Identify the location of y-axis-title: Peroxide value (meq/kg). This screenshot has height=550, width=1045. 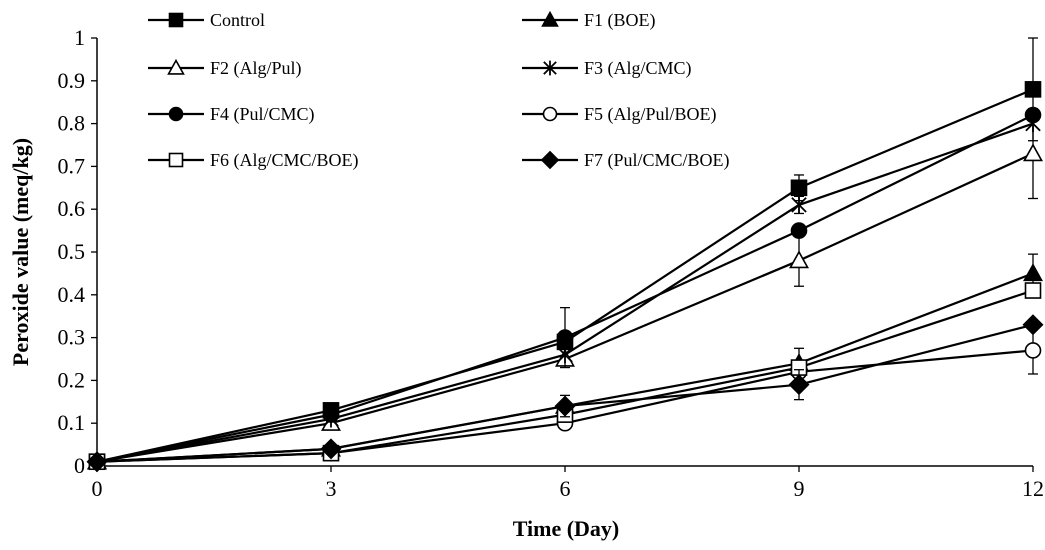
(20, 252).